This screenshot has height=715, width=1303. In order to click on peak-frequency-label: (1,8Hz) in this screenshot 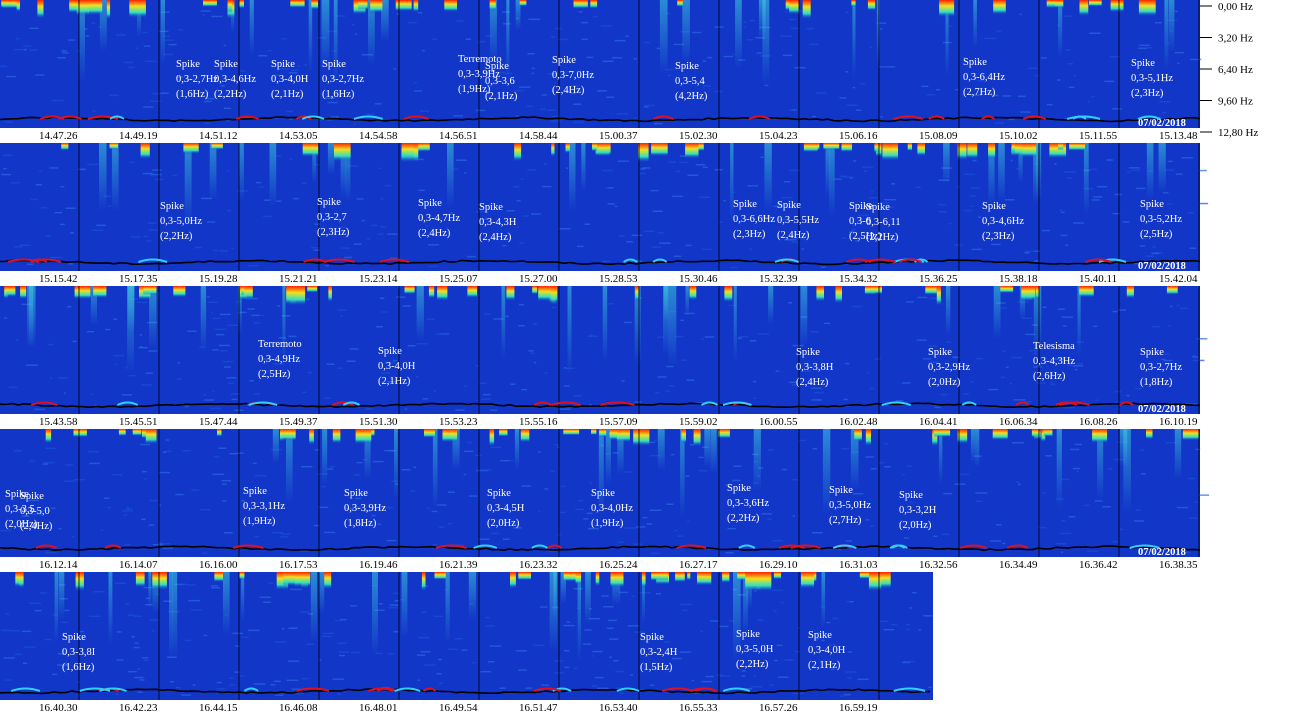, I will do `click(360, 523)`.